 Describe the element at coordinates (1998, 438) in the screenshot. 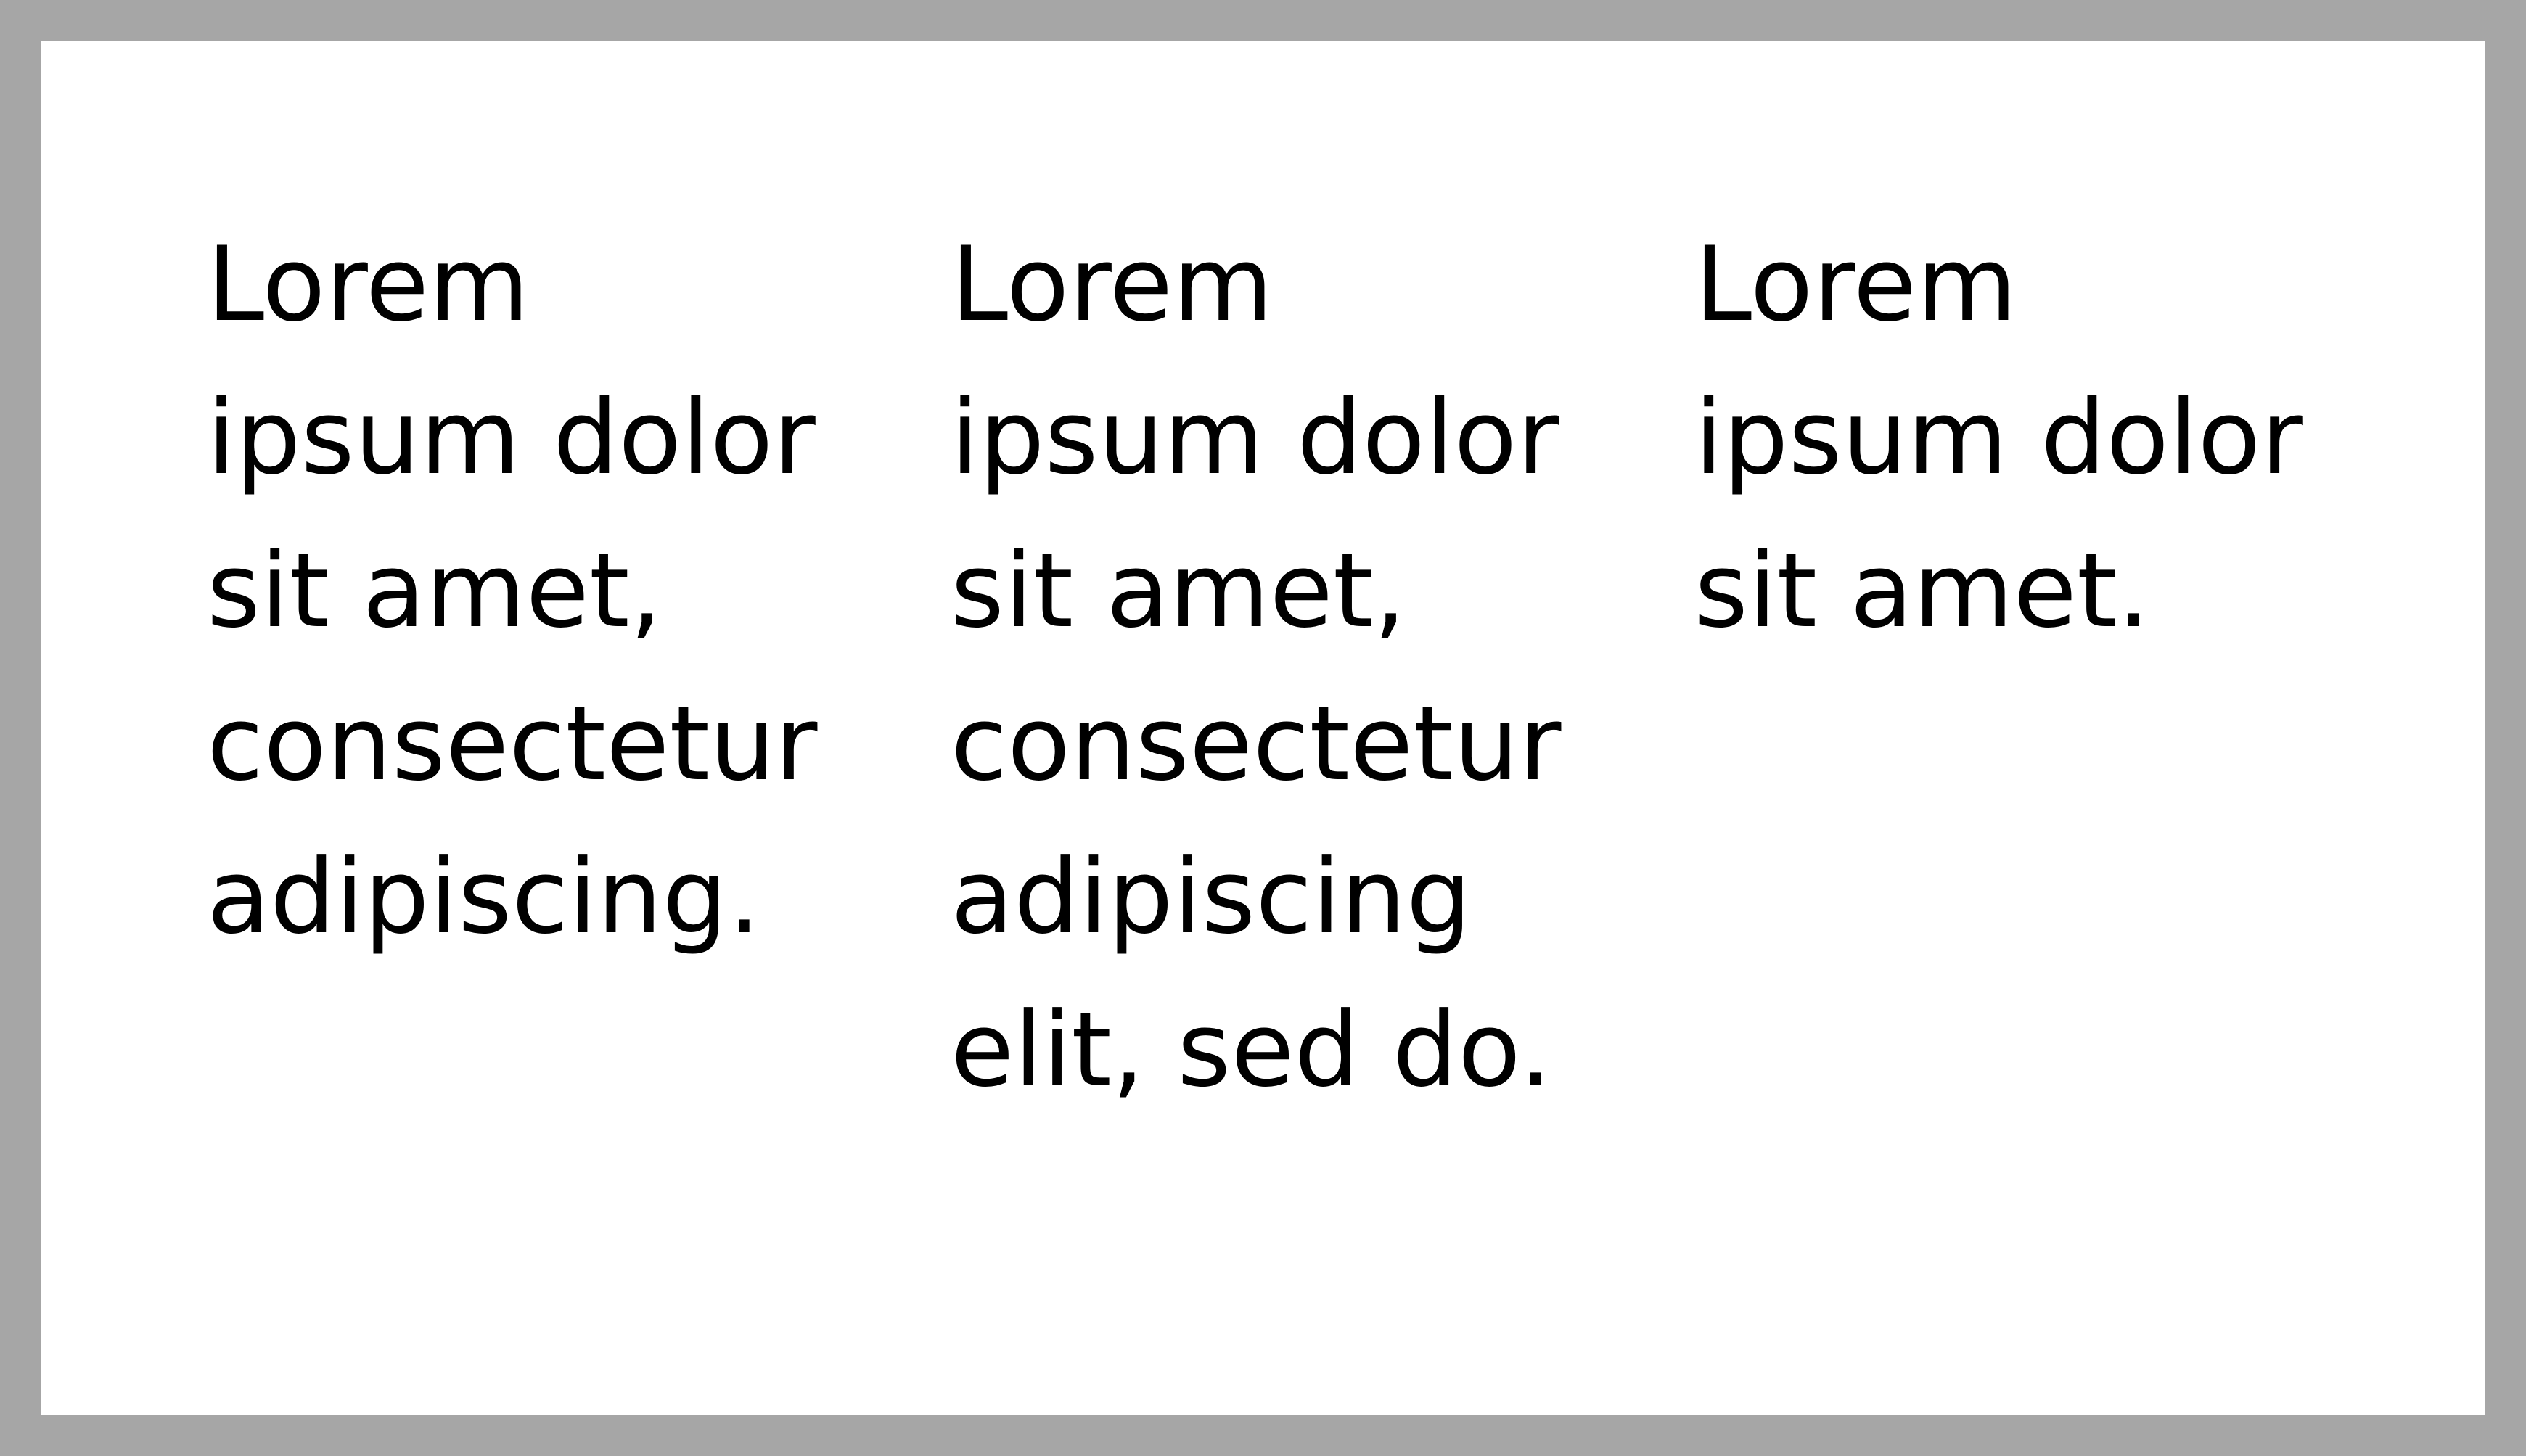

I see `text-column-3: Lorem ipsum dolor sit amet.` at that location.